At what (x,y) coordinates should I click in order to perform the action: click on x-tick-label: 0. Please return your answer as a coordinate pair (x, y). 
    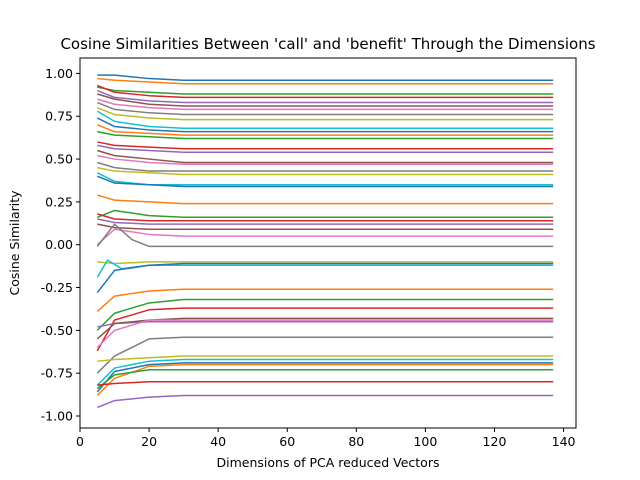
    Looking at the image, I should click on (80, 441).